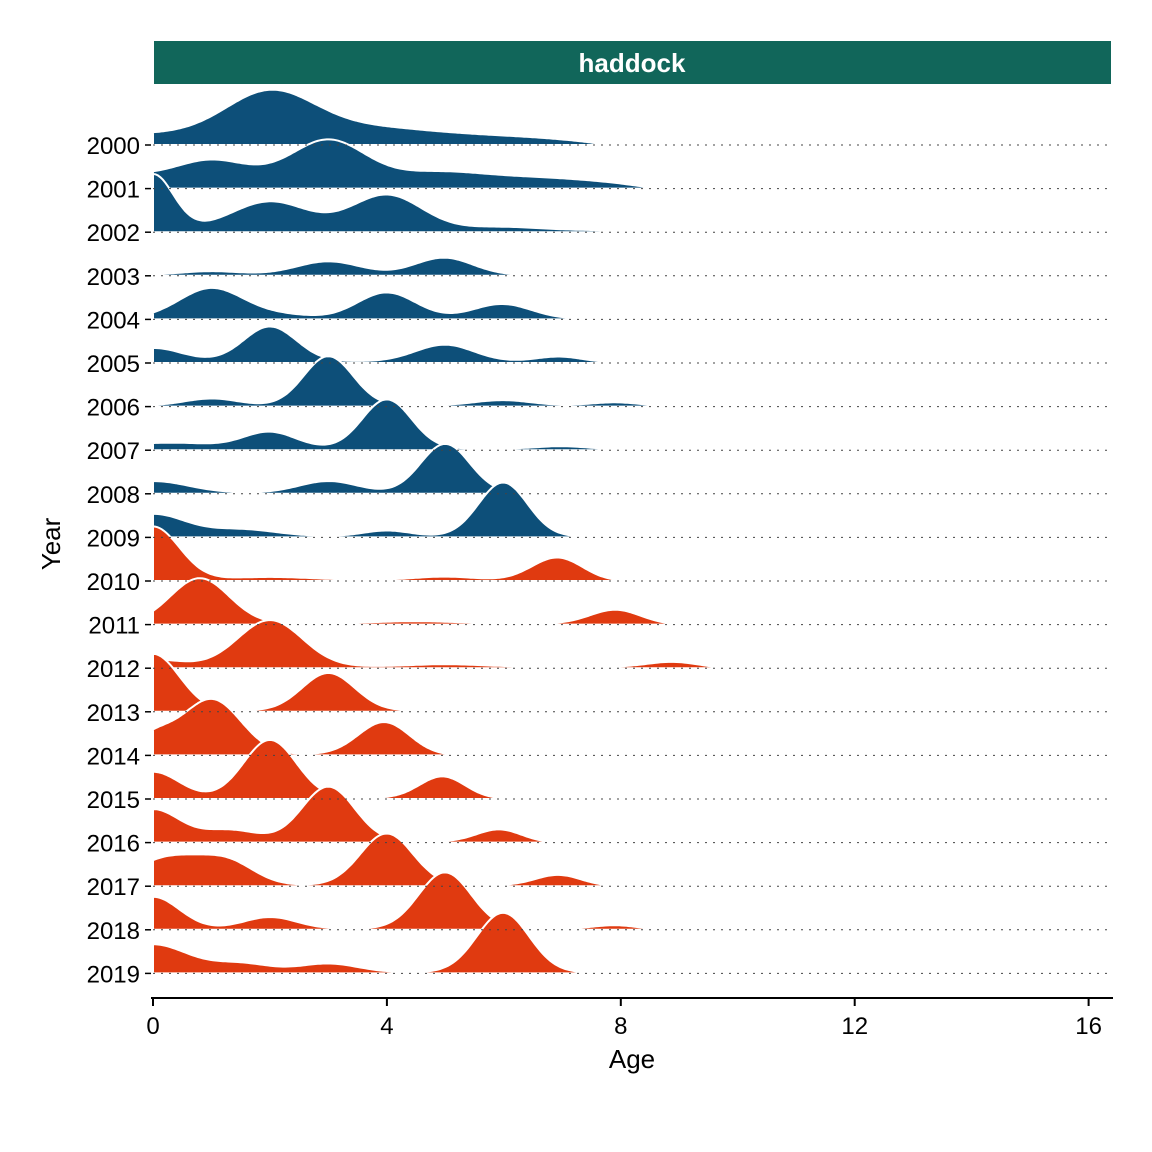  I want to click on y-tick-label: 2004, so click(113, 320).